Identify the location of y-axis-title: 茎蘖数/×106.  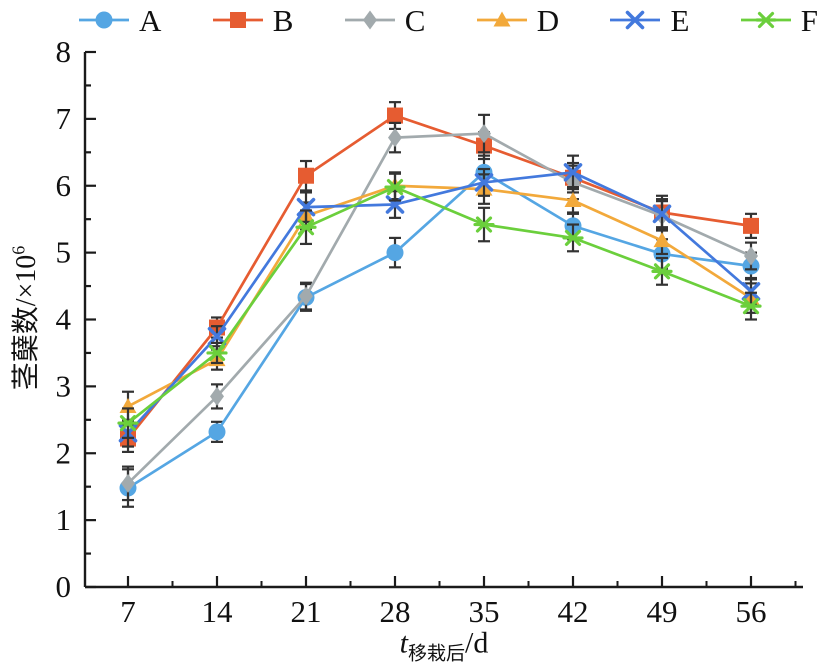
(24, 318).